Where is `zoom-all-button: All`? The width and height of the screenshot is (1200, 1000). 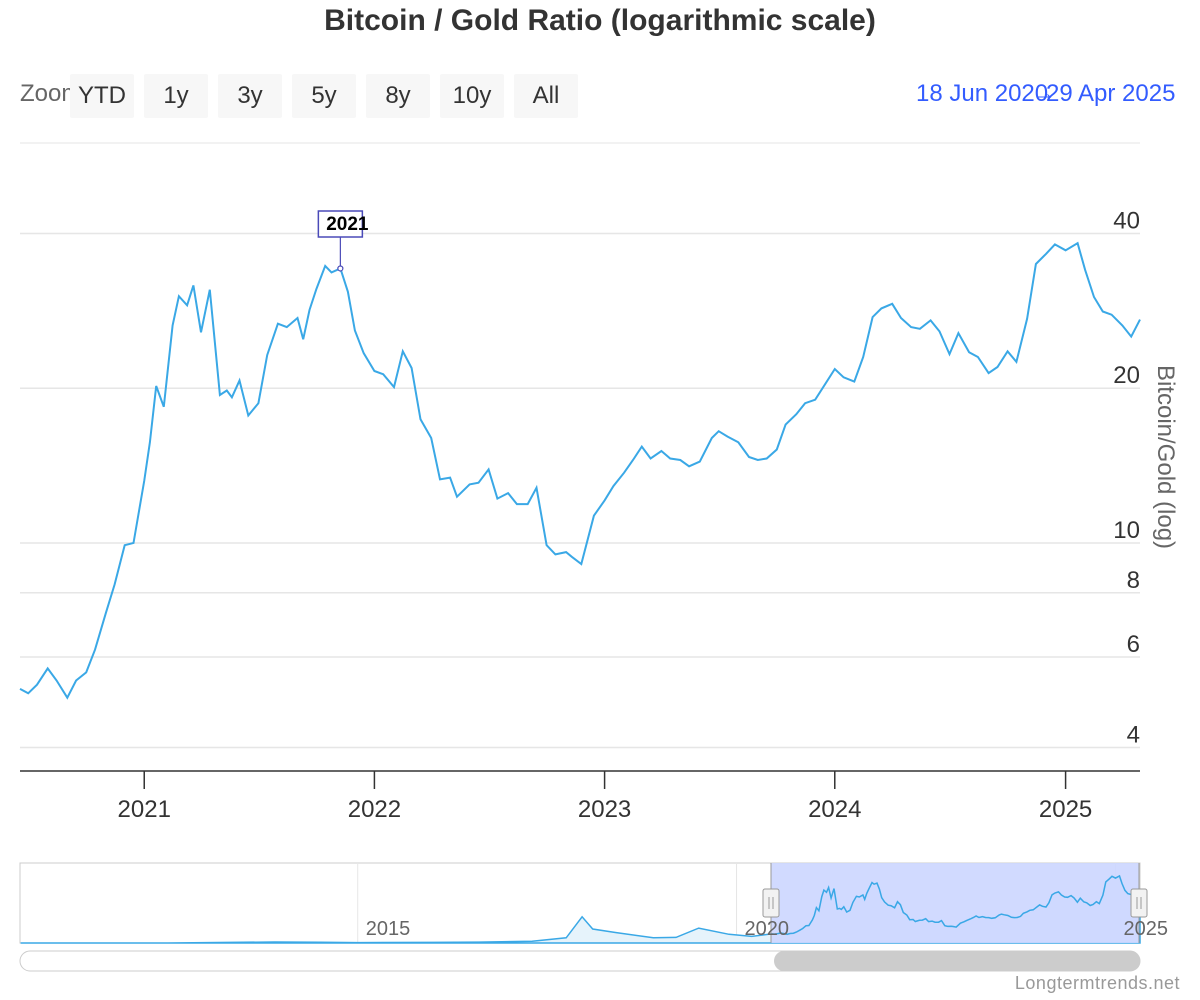 zoom-all-button: All is located at coordinates (546, 96).